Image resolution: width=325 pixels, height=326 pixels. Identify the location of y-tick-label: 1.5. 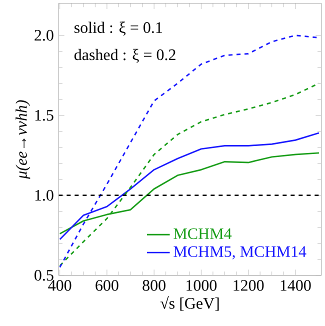
(44, 115).